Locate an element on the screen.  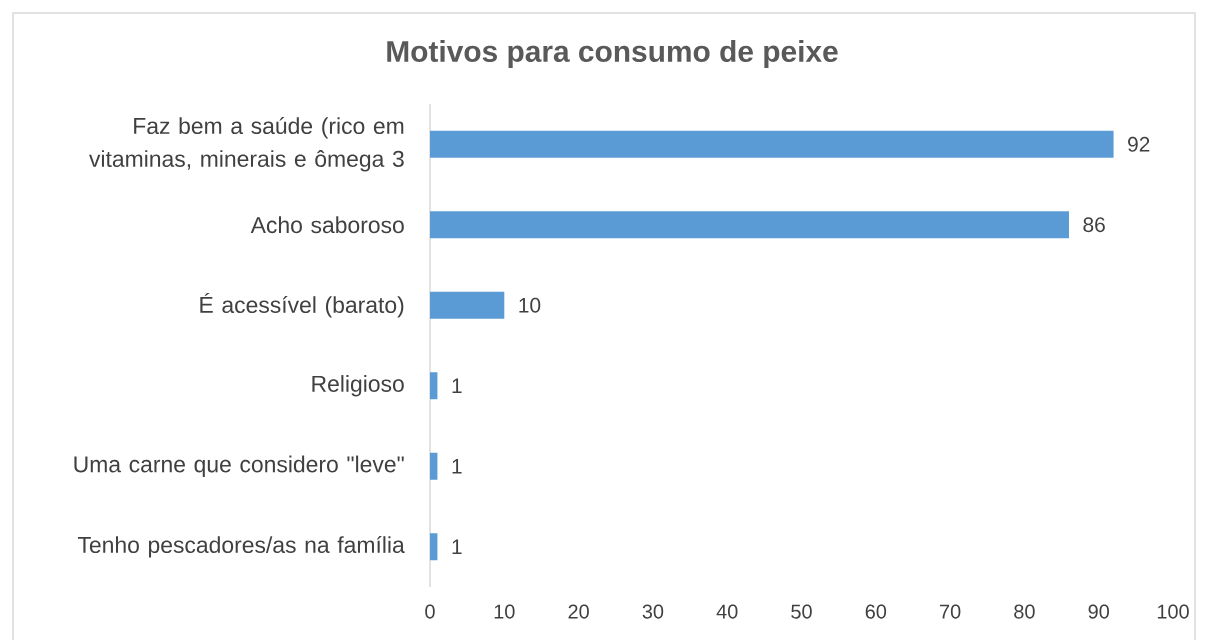
data-label: 92 is located at coordinates (1139, 144).